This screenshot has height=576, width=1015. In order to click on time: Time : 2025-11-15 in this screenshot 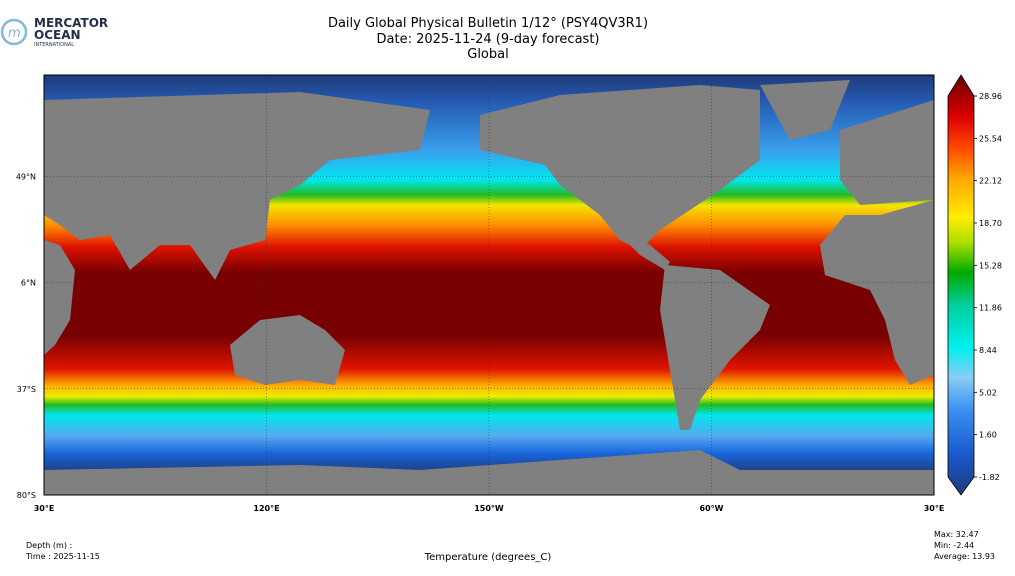, I will do `click(62, 556)`.